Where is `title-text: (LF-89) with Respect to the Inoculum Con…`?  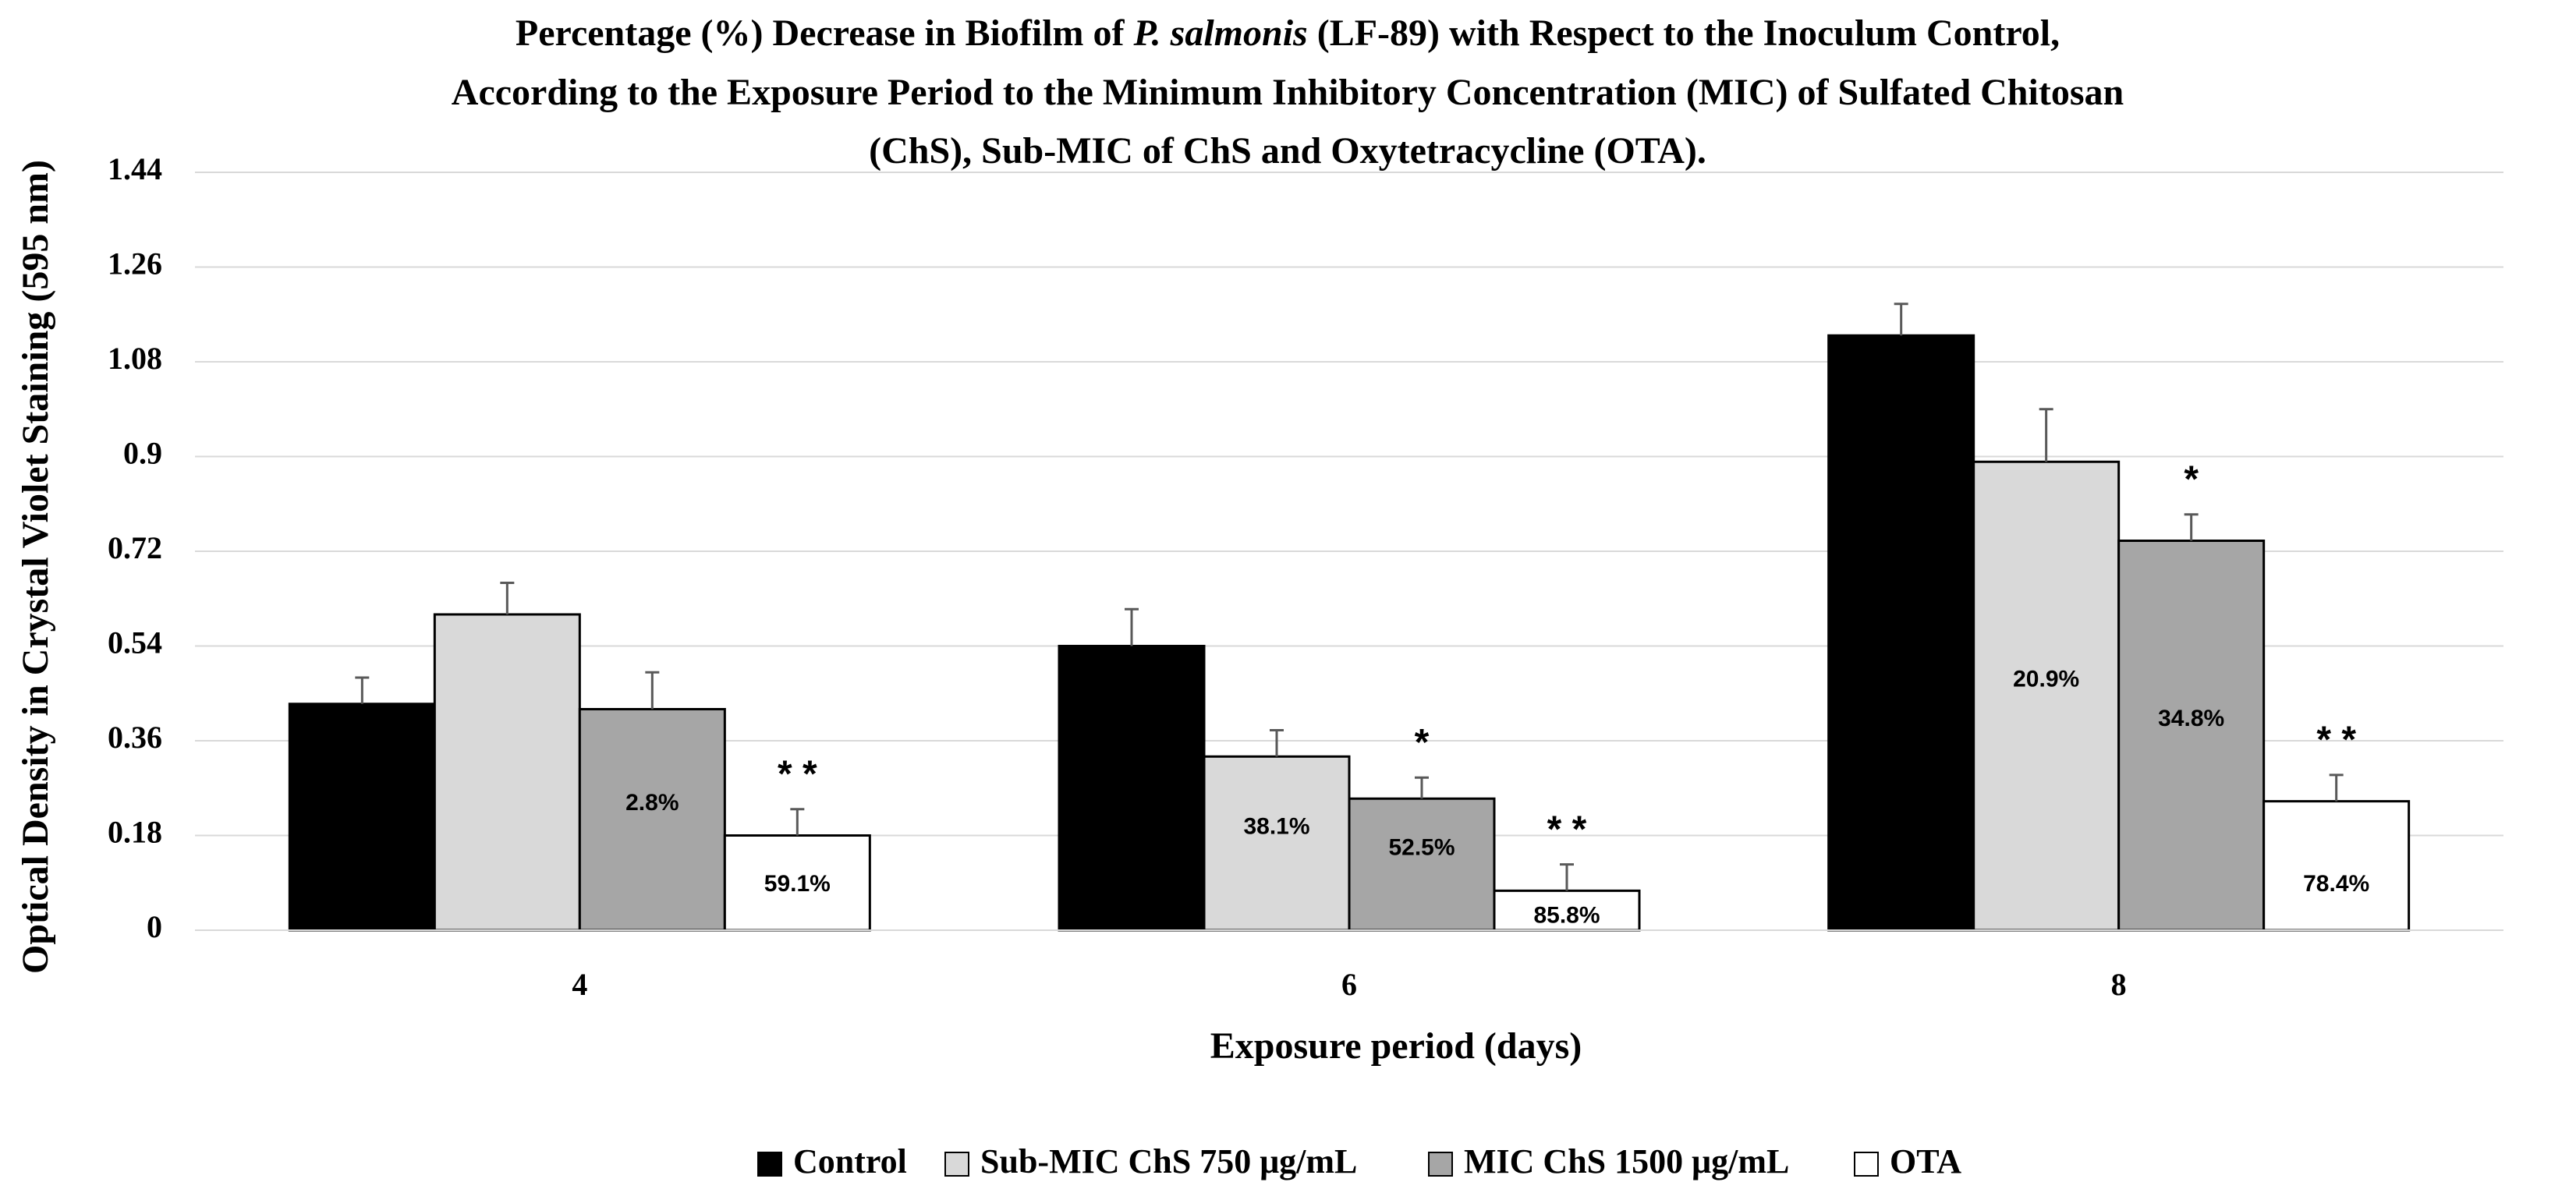
title-text: (LF-89) with Respect to the Inoculum Con… is located at coordinates (1684, 33).